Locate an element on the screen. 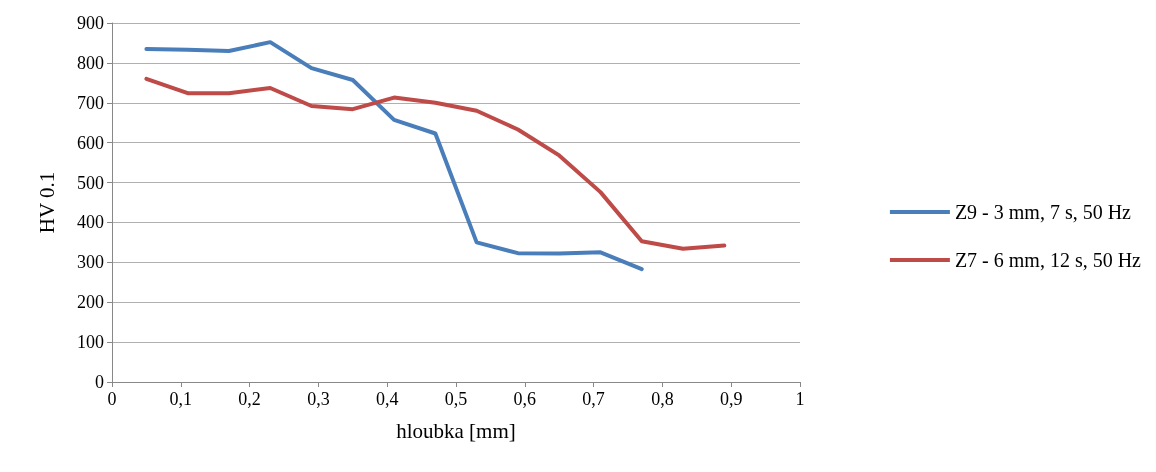  y-tick-label: 600 is located at coordinates (90, 142).